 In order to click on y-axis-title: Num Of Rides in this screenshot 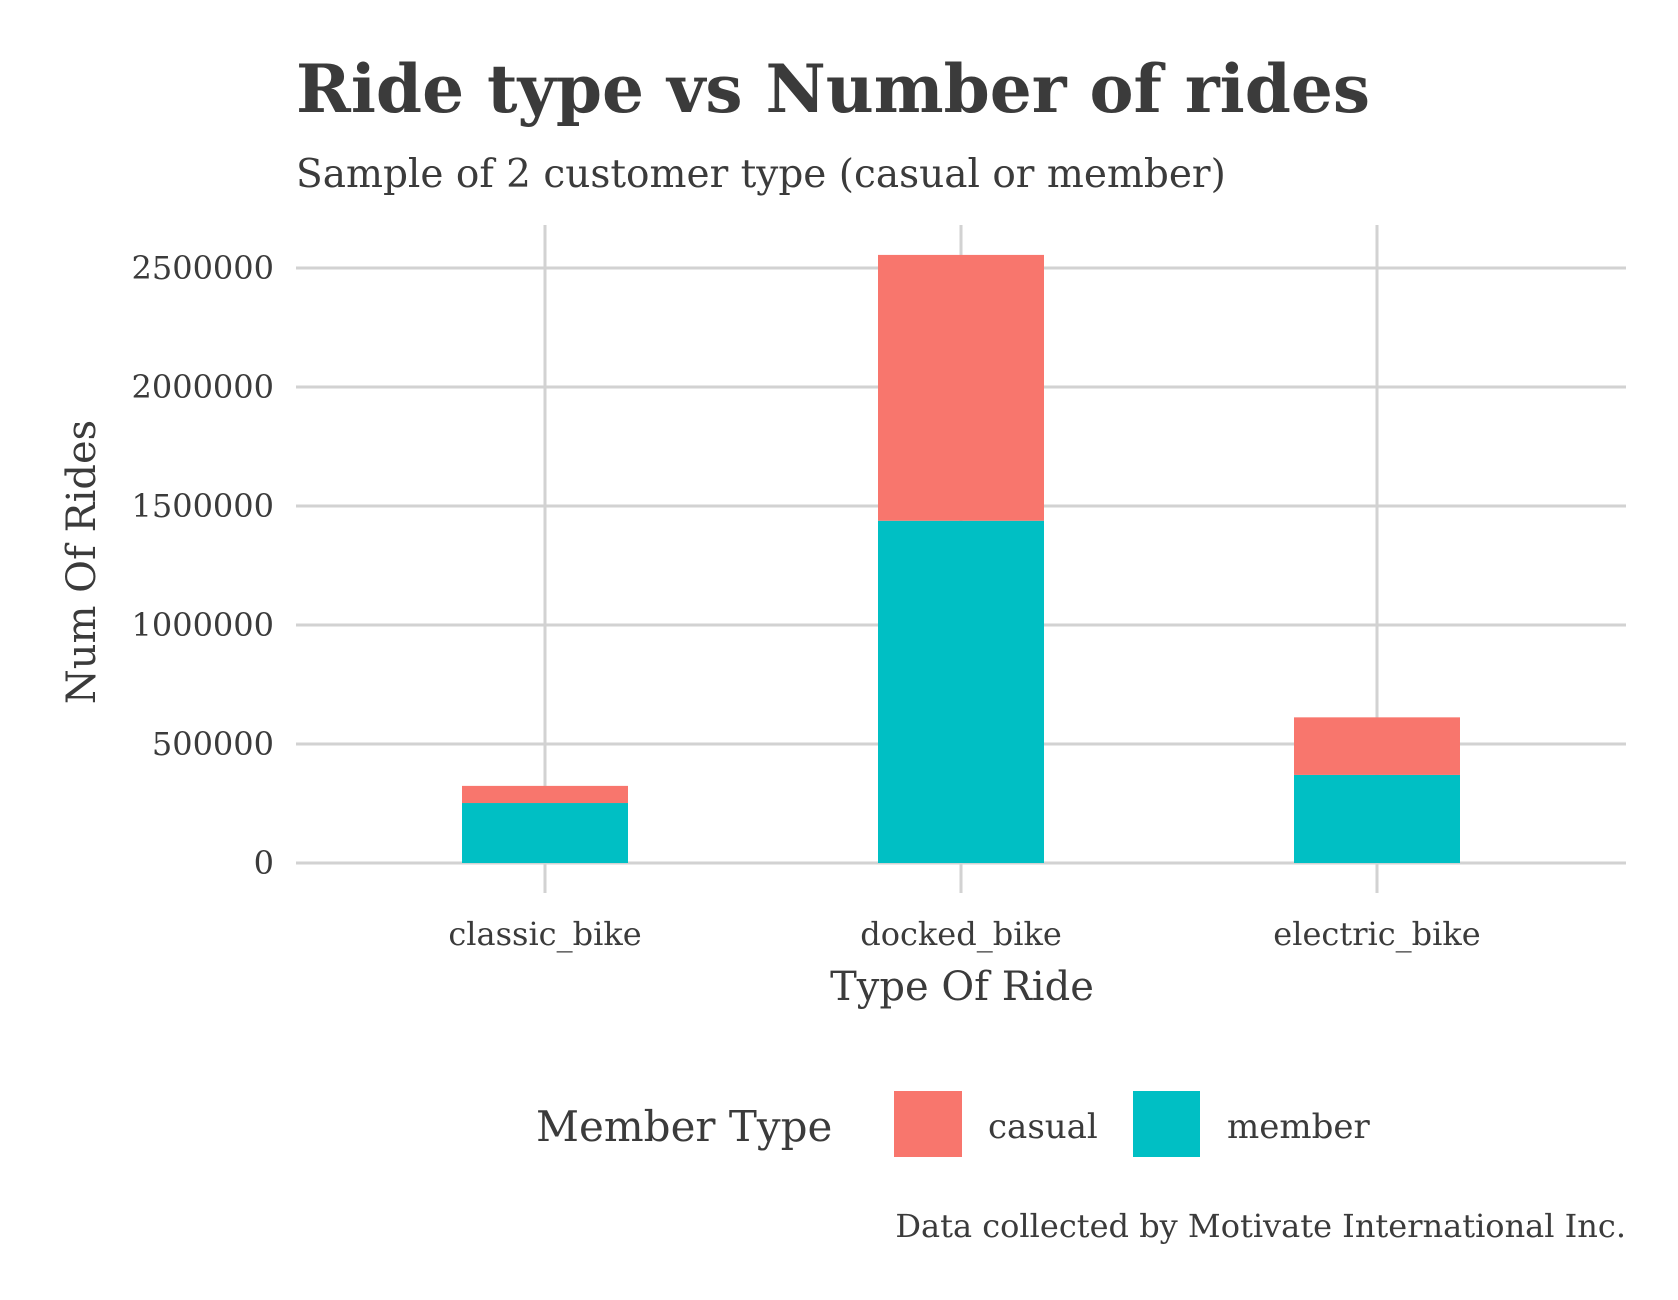, I will do `click(82, 562)`.